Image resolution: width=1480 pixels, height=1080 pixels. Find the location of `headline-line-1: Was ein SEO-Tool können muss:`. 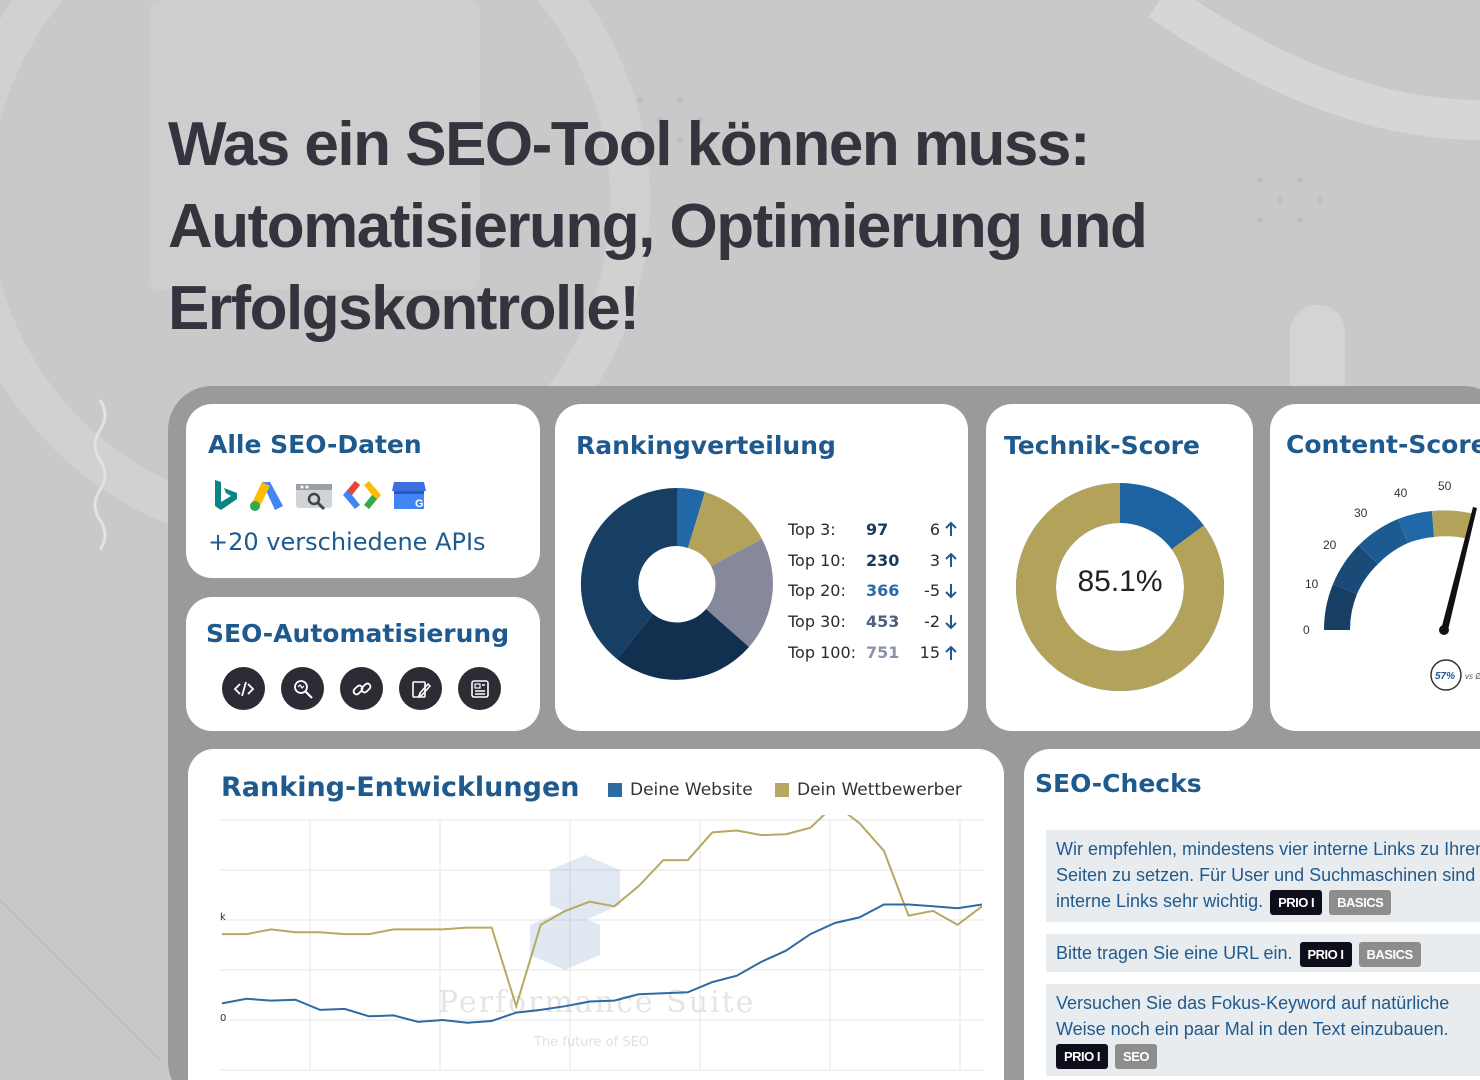

headline-line-1: Was ein SEO-Tool können muss: is located at coordinates (629, 144).